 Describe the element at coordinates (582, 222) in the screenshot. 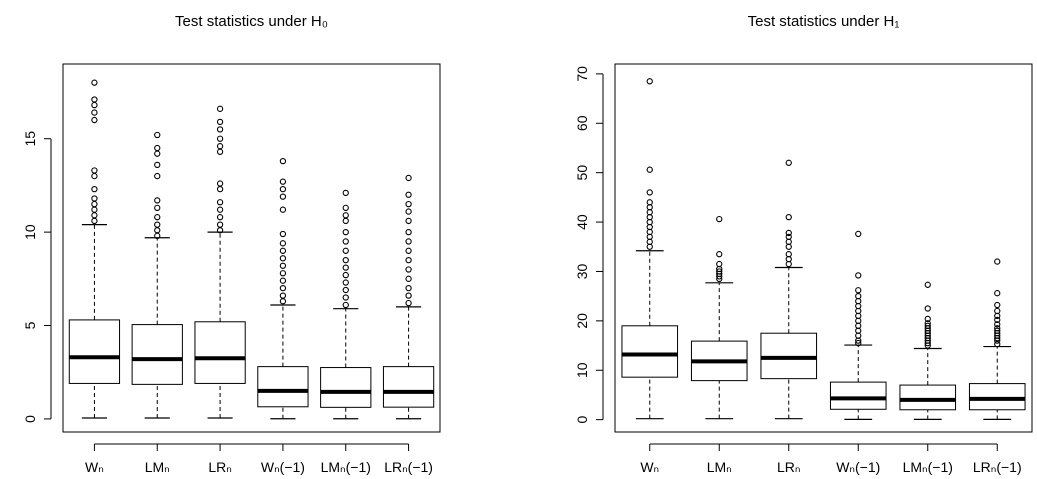

I see `y-tick-label: 40` at that location.